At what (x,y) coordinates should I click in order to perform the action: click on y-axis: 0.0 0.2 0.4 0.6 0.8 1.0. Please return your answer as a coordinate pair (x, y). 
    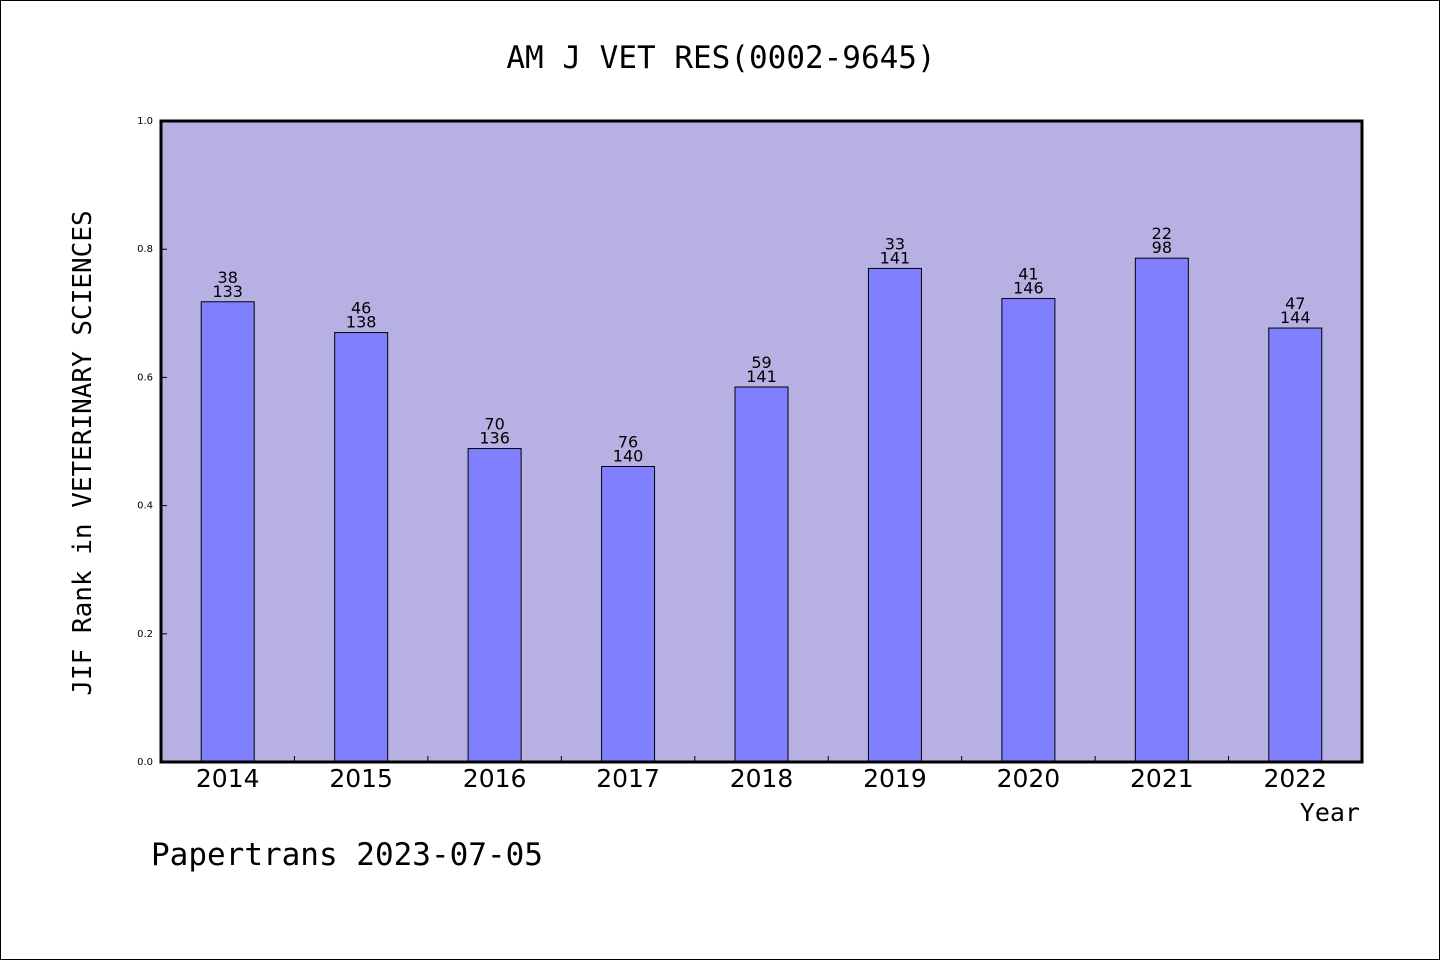
    Looking at the image, I should click on (152, 442).